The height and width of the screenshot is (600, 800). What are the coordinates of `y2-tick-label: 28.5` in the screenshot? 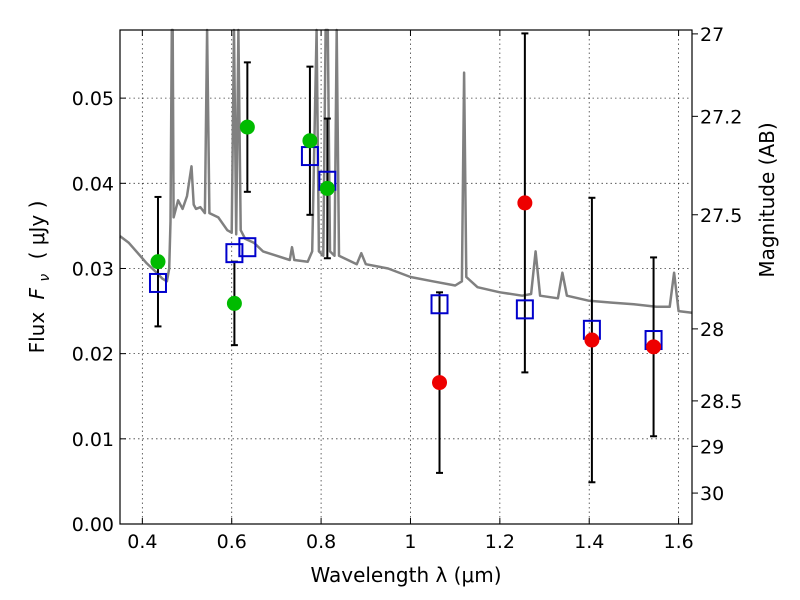 It's located at (721, 402).